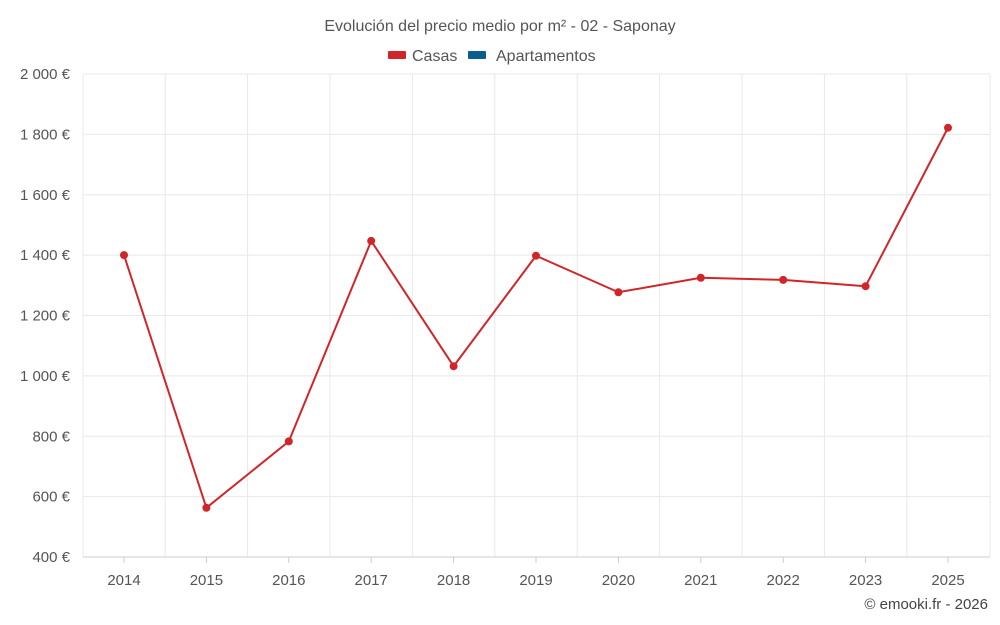 Image resolution: width=1000 pixels, height=625 pixels. Describe the element at coordinates (51, 497) in the screenshot. I see `y-tick-label: 600 €` at that location.